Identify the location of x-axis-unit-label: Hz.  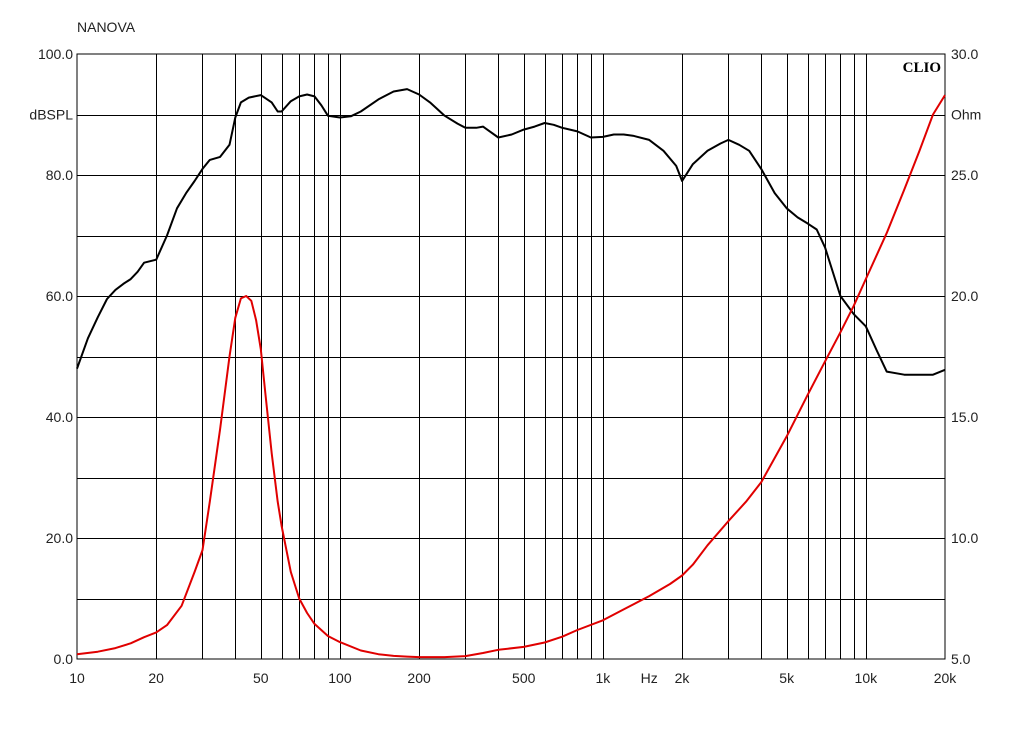
(649, 678).